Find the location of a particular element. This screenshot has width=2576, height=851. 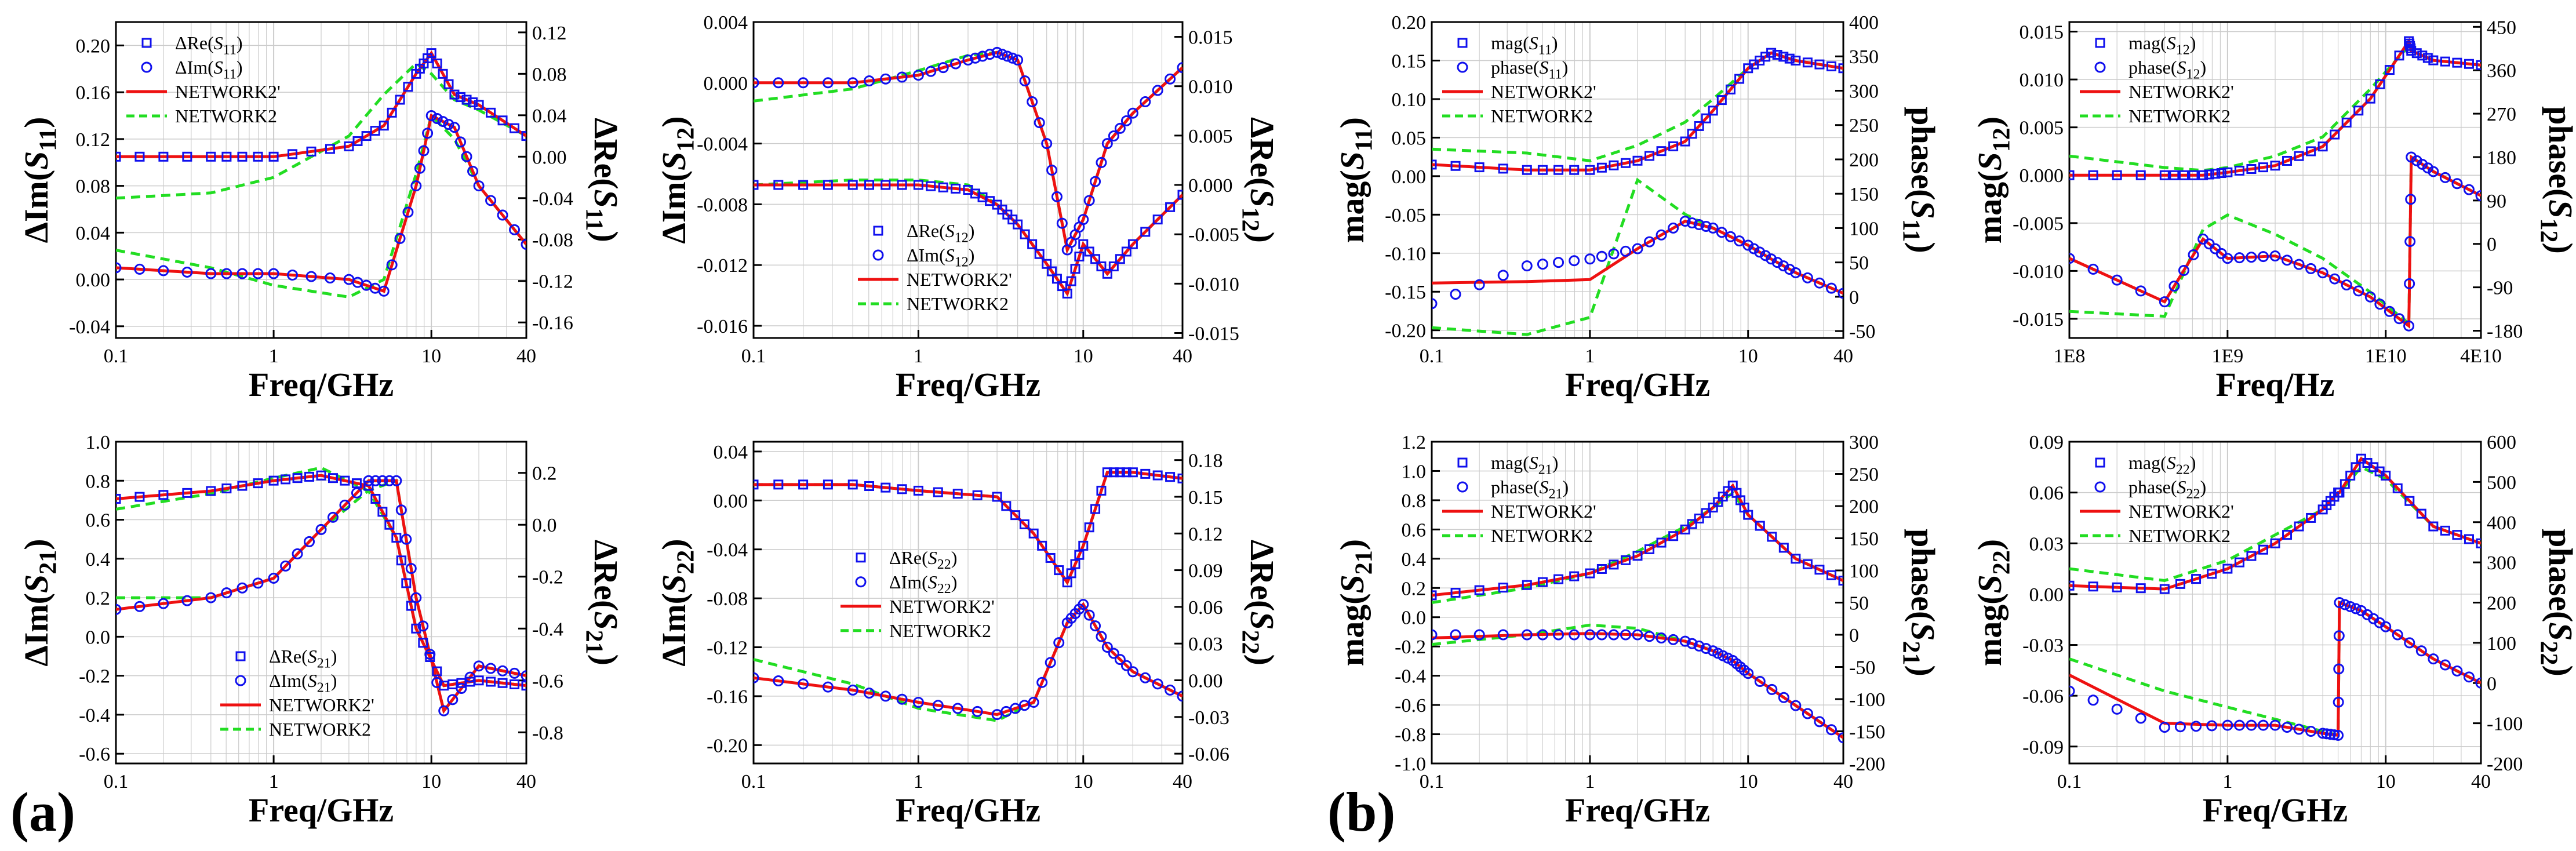

x-tick-label: 1 is located at coordinates (1590, 356).